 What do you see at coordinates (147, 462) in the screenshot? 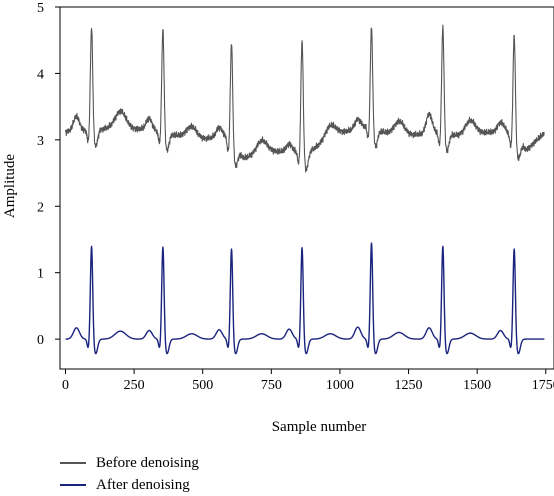
I see `legend-label-before: Before denoising` at bounding box center [147, 462].